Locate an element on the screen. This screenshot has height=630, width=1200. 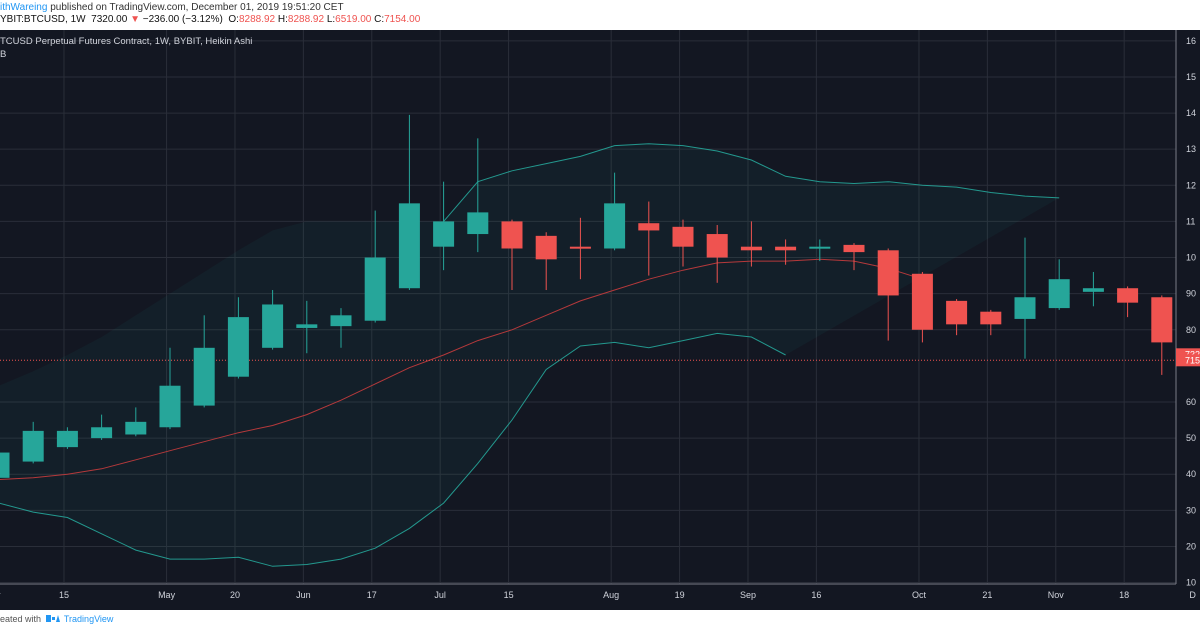
x-tick-label: D is located at coordinates (1192, 595).